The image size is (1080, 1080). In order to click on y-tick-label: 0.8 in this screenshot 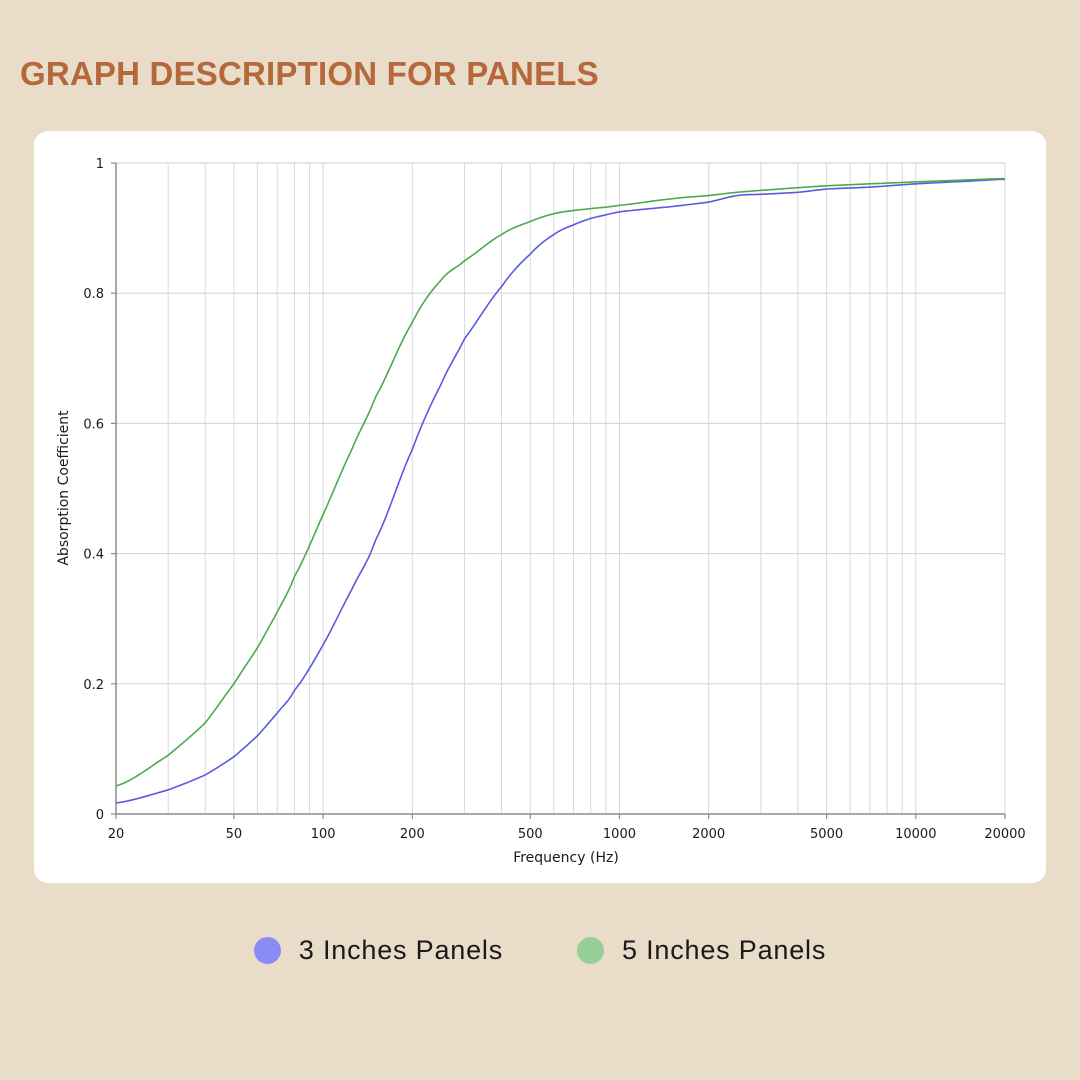, I will do `click(93, 294)`.